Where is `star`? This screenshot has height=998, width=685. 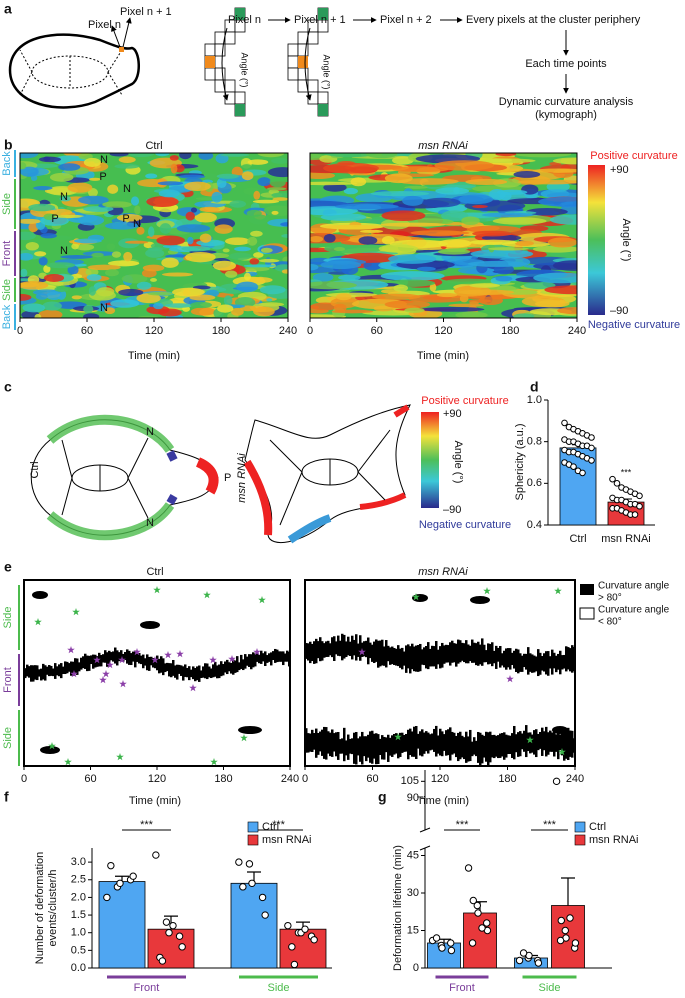
star is located at coordinates (213, 660).